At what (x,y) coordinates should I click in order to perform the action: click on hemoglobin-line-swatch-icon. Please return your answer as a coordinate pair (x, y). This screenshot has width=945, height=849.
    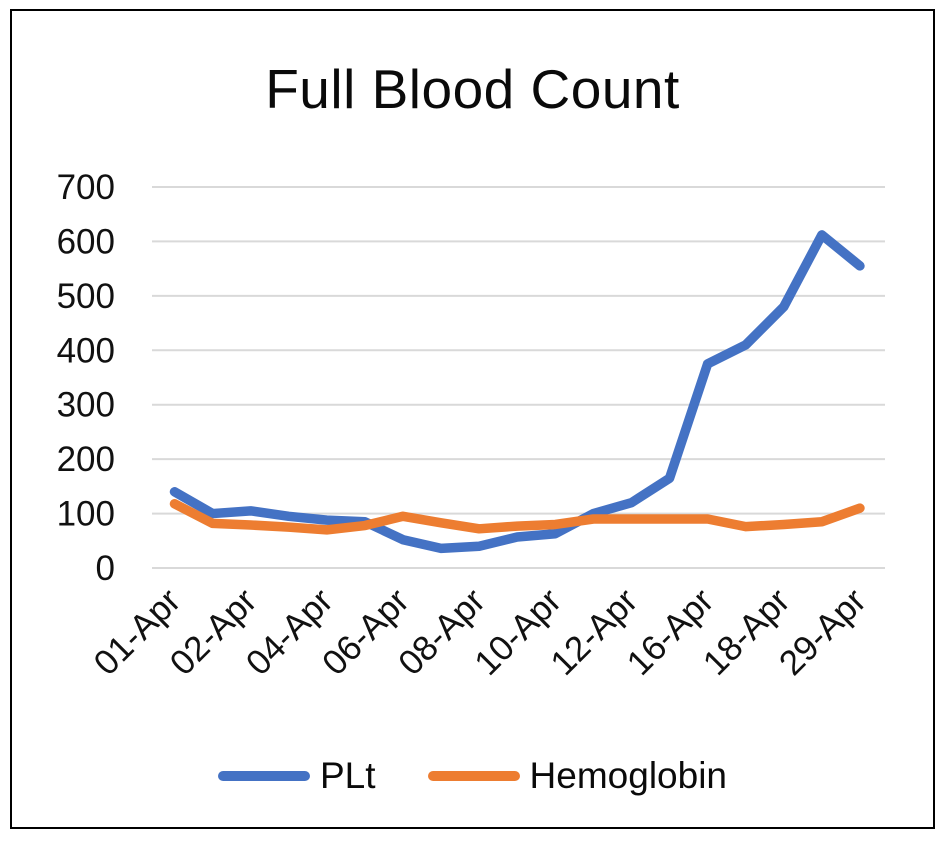
    Looking at the image, I should click on (473, 776).